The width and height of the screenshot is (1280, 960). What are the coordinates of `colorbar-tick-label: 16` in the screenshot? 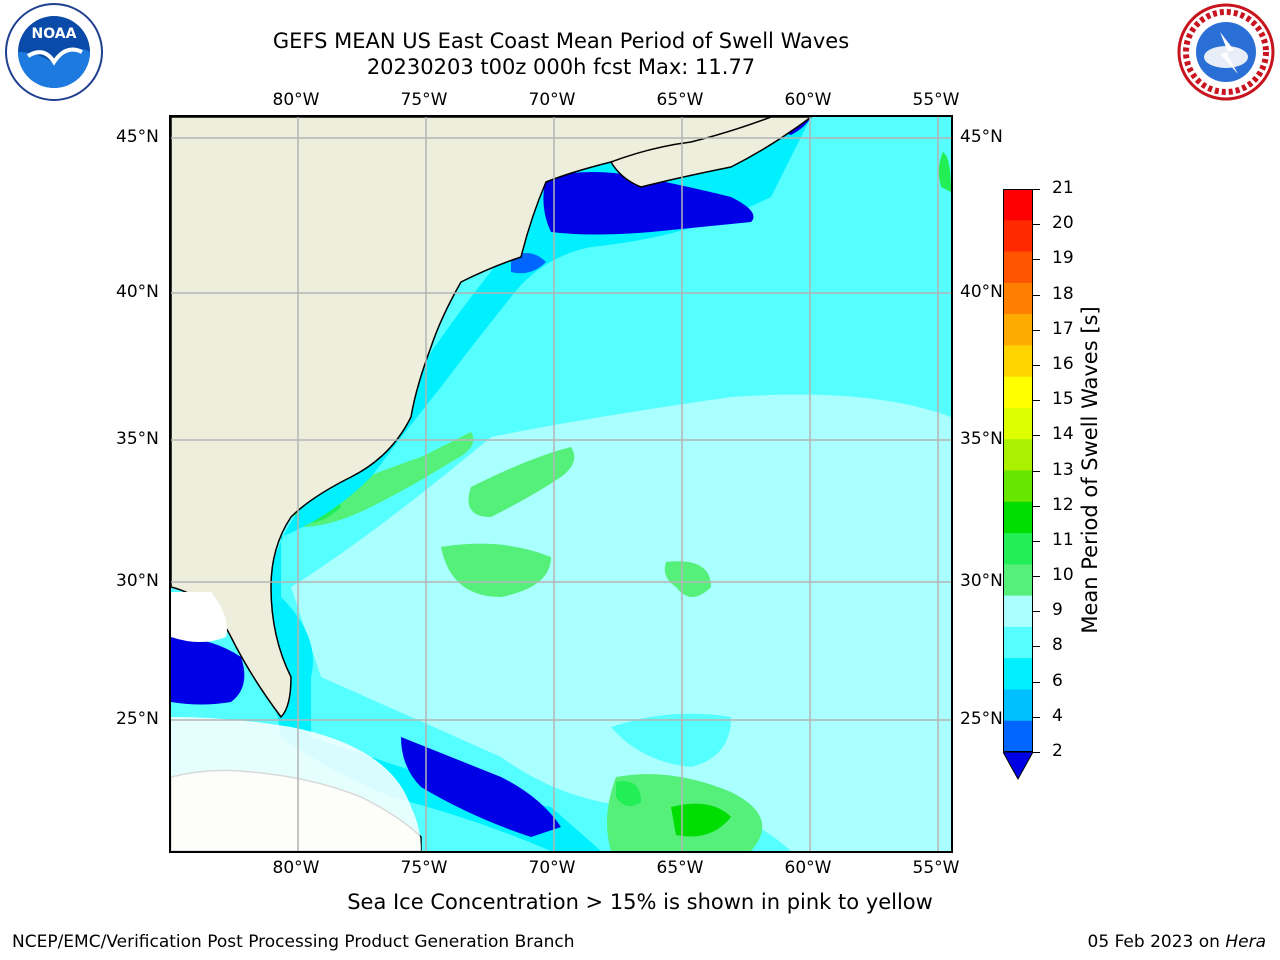 It's located at (1063, 363).